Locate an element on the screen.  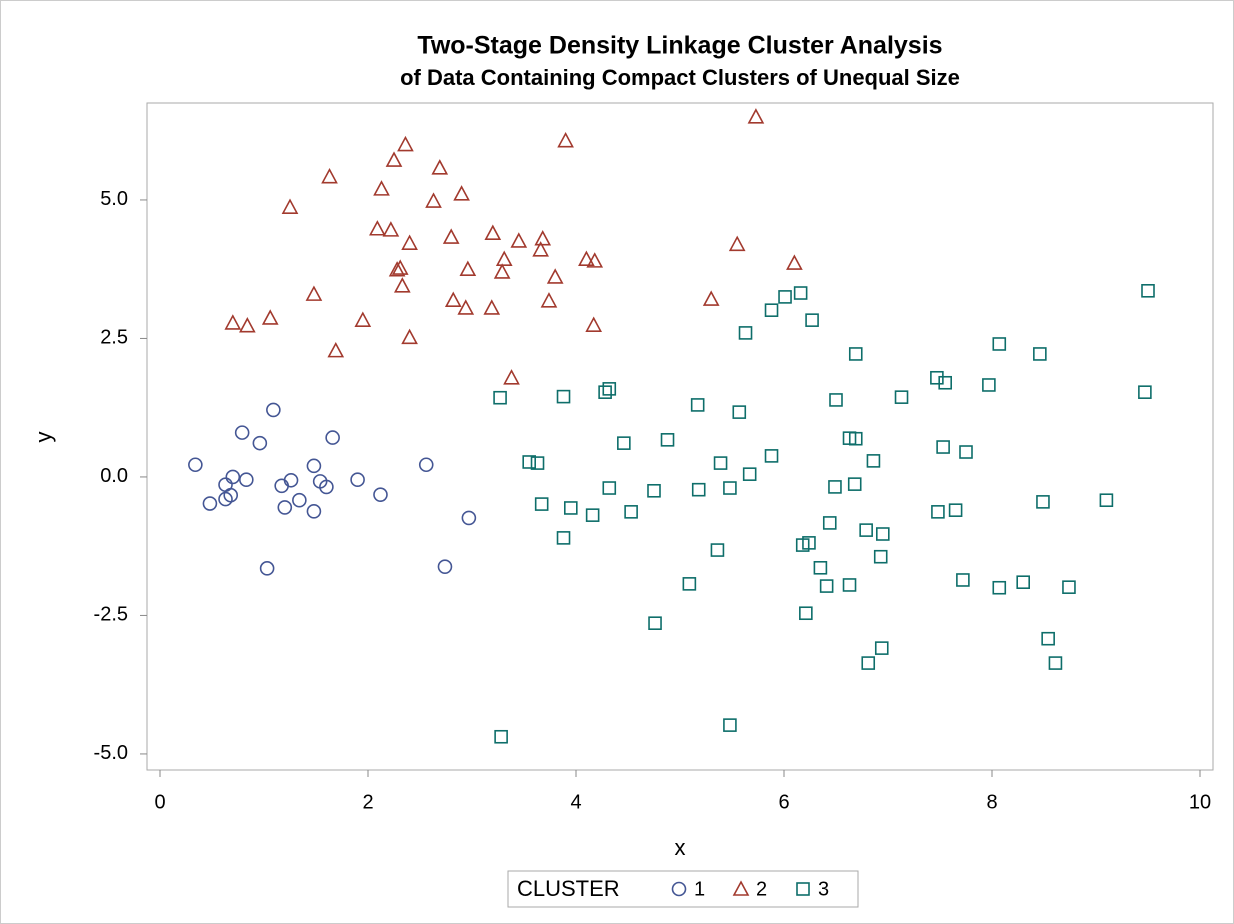
x-axis-label: x is located at coordinates (680, 847).